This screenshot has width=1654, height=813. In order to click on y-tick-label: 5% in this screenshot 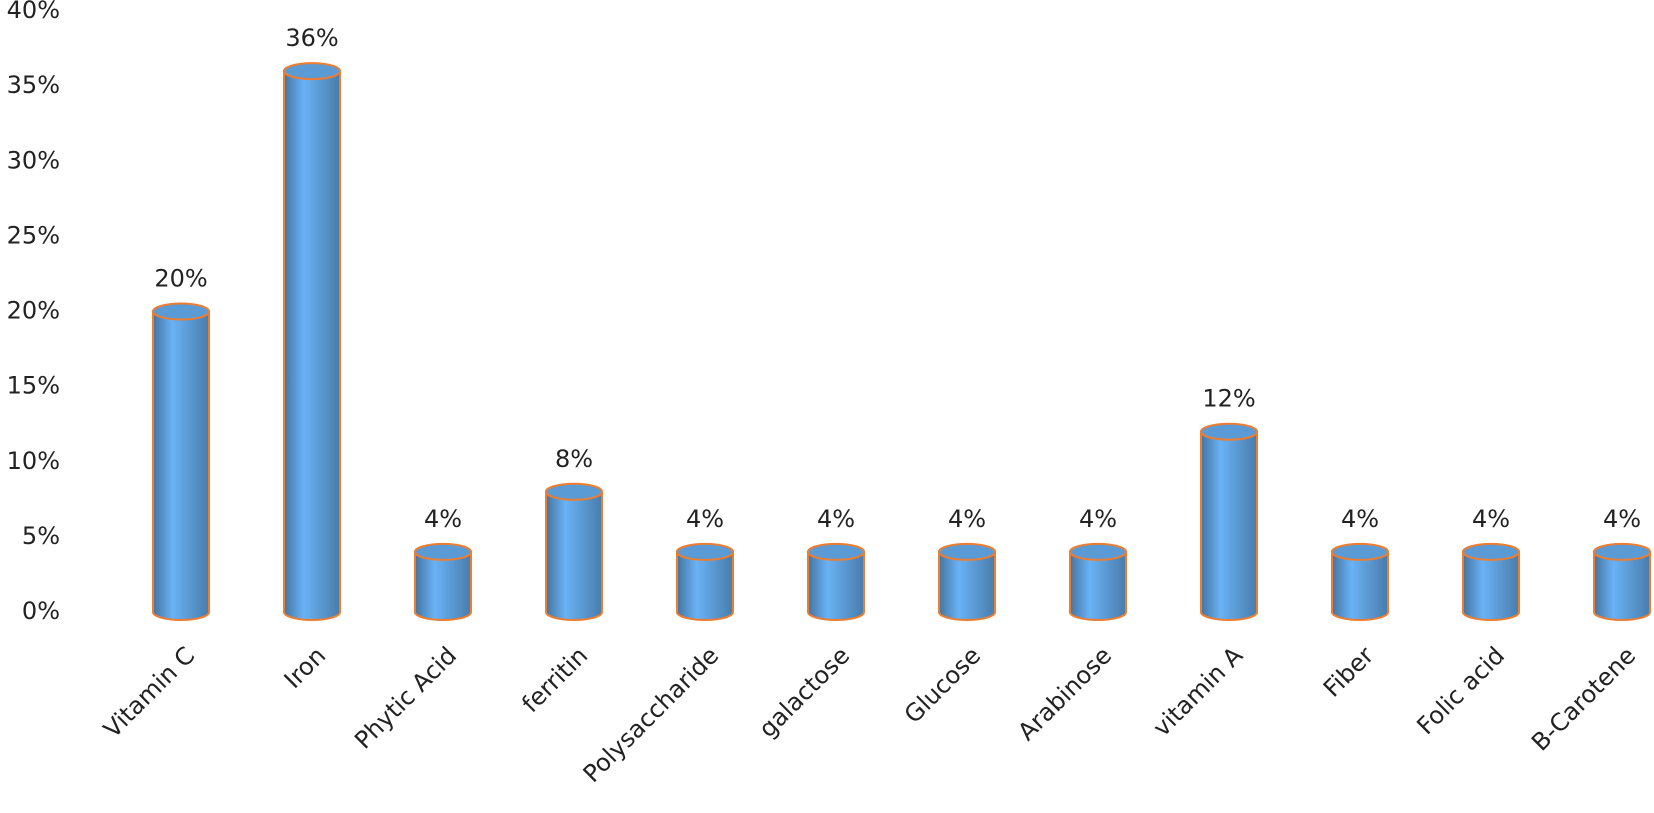, I will do `click(41, 536)`.